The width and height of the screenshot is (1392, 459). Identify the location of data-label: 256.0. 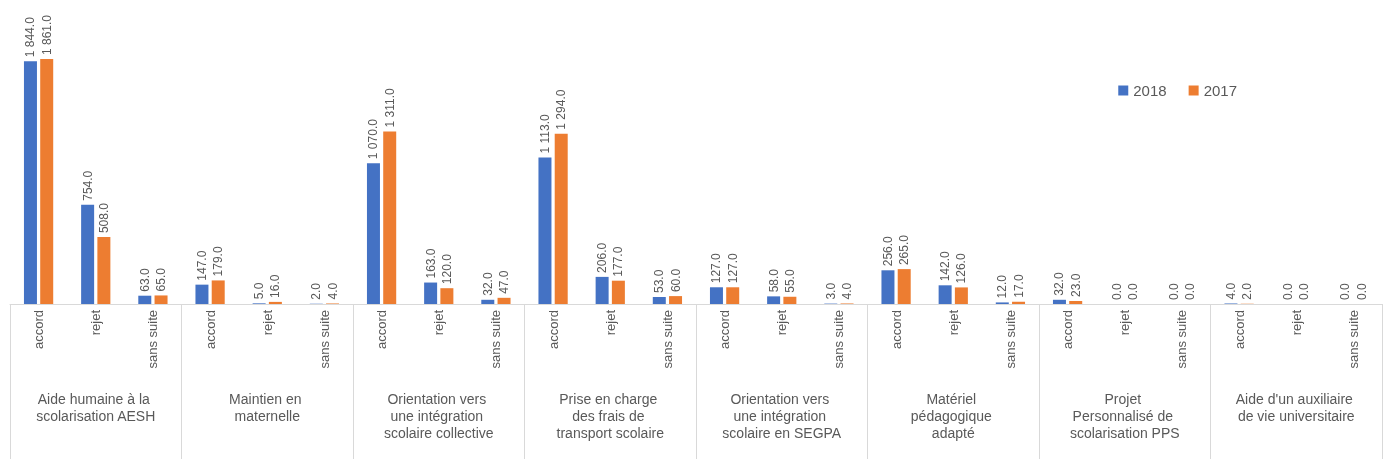
(887, 251).